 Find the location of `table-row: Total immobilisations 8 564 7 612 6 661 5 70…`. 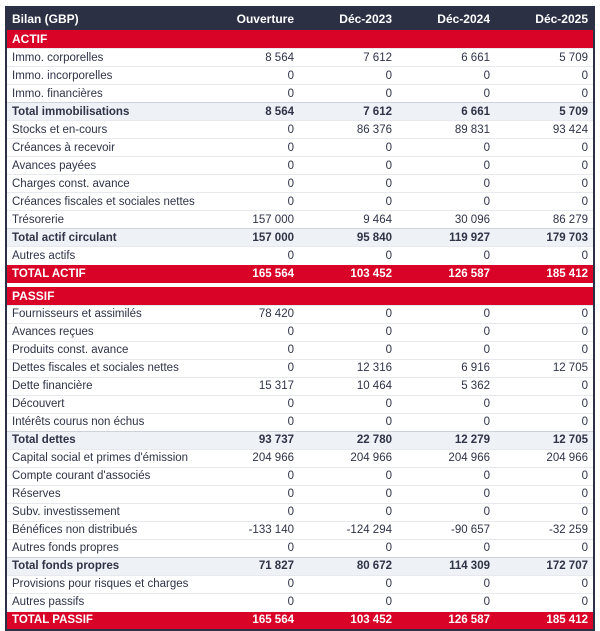

table-row: Total immobilisations 8 564 7 612 6 661 5 70… is located at coordinates (300, 111).